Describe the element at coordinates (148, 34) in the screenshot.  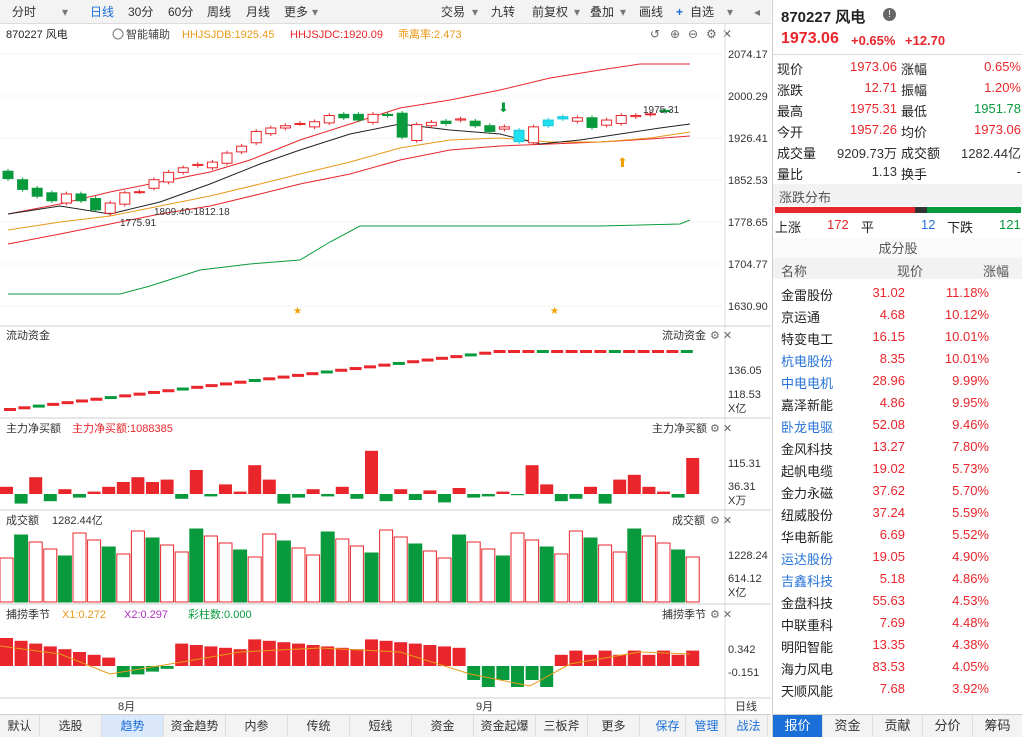
I see `smart-assist-label: 智能辅助` at that location.